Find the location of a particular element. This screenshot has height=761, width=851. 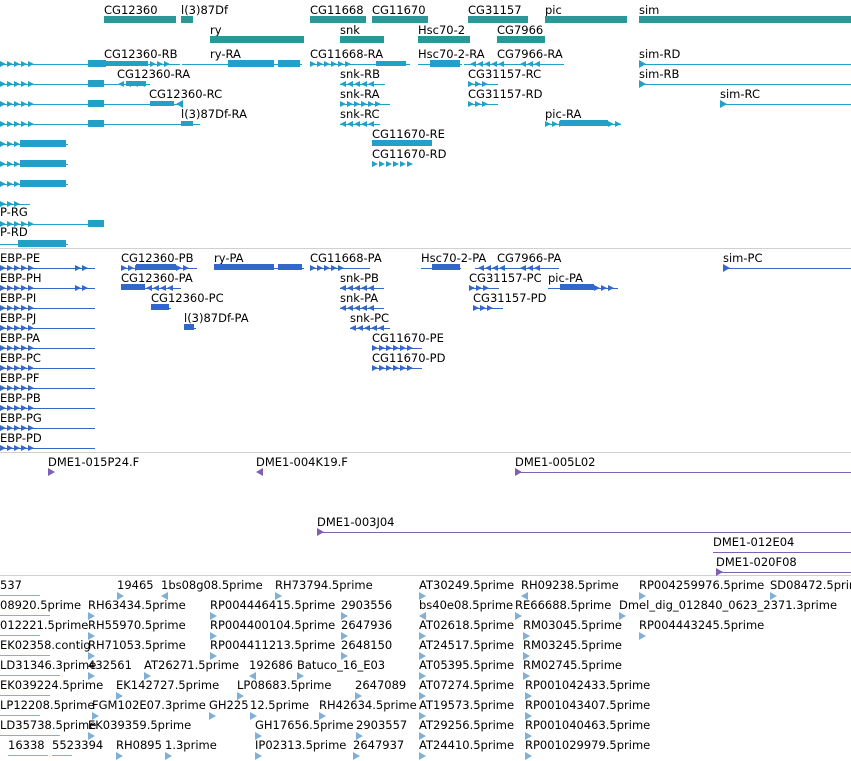

feature-label: EBP-PH is located at coordinates (21, 278).